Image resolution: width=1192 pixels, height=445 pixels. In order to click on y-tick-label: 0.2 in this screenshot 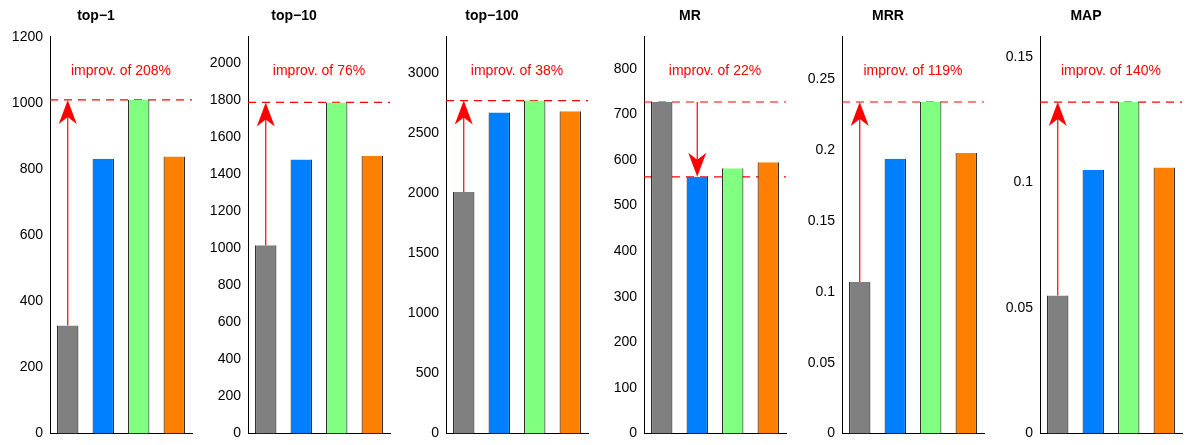, I will do `click(825, 149)`.